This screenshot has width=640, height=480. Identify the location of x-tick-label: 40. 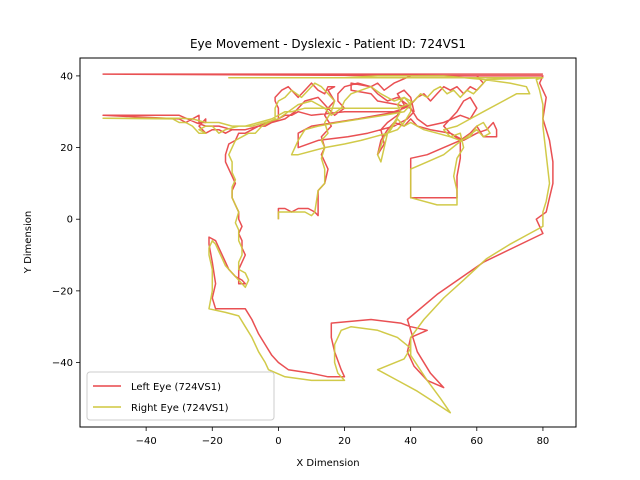
(410, 441).